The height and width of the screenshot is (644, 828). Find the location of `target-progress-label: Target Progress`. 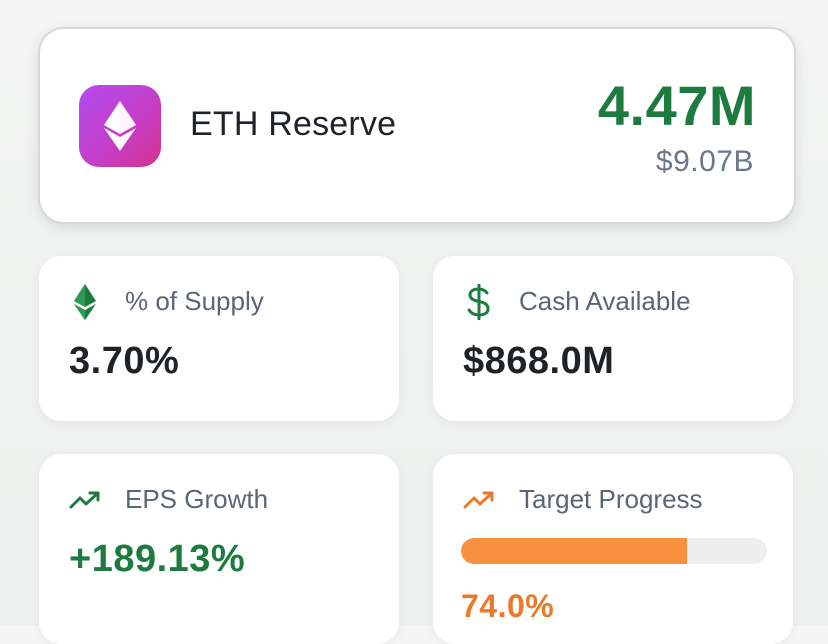

target-progress-label: Target Progress is located at coordinates (611, 499).